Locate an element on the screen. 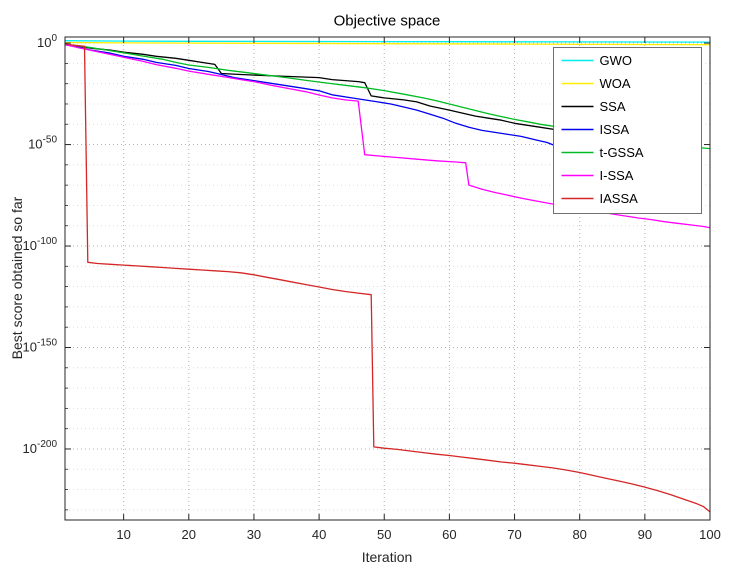  y-tick-label: 10-150 is located at coordinates (40, 346).